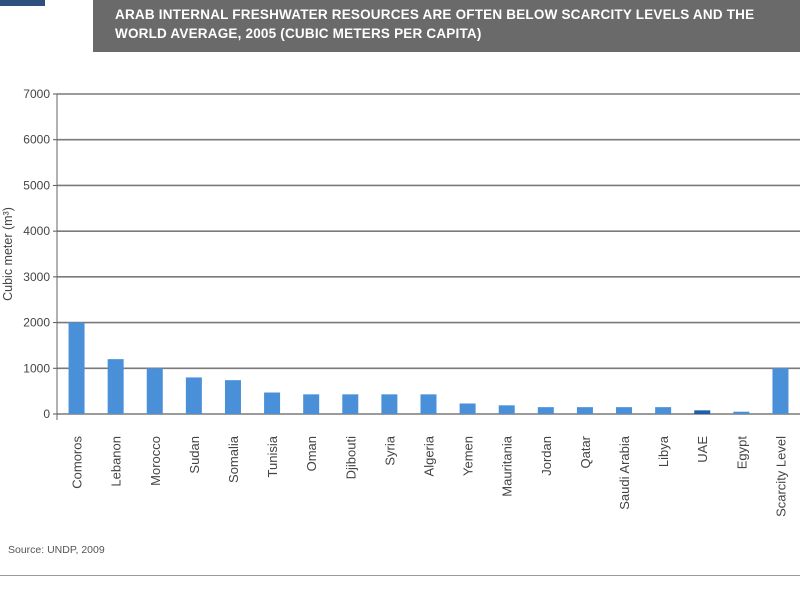 This screenshot has height=600, width=800. Describe the element at coordinates (468, 456) in the screenshot. I see `x-tick-label: Yemen` at that location.